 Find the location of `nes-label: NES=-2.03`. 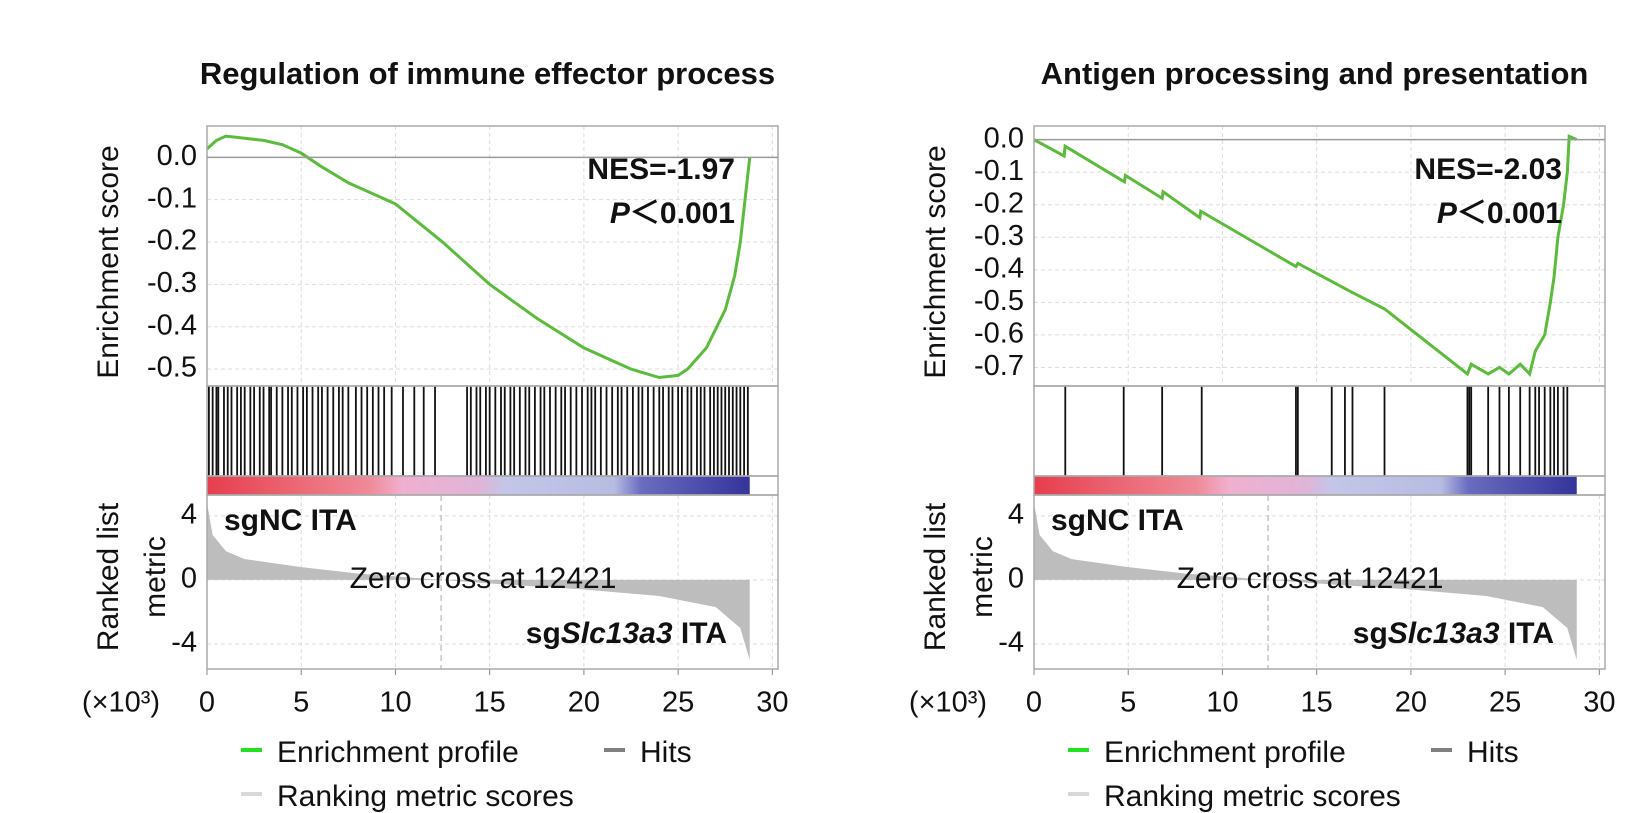

nes-label: NES=-2.03 is located at coordinates (1488, 169).